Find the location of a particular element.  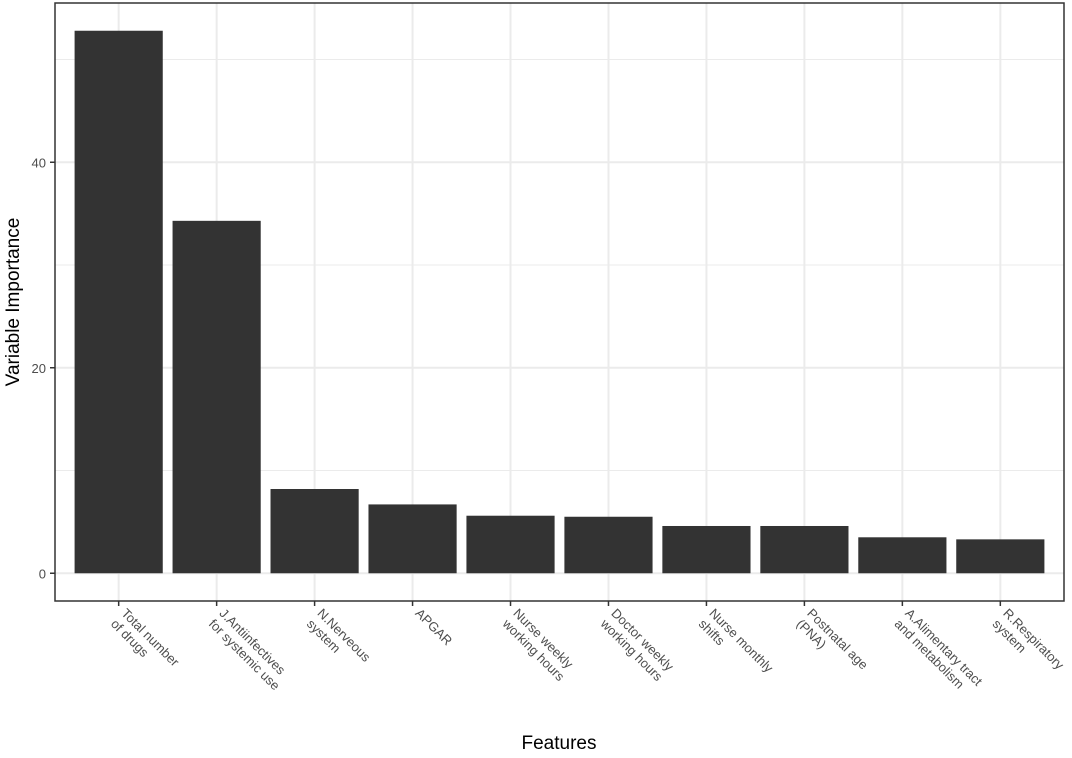

x-tick-label: Postnatal age(PNA) is located at coordinates (832, 644).